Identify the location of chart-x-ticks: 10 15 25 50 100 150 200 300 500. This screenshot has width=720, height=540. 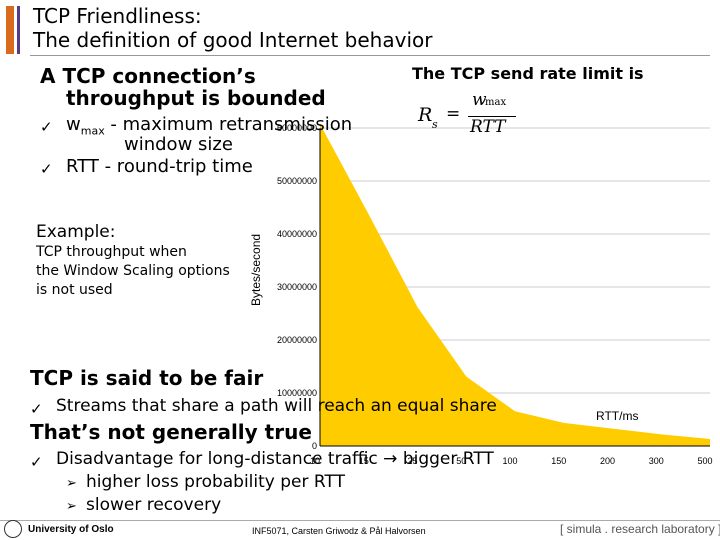
(511, 461).